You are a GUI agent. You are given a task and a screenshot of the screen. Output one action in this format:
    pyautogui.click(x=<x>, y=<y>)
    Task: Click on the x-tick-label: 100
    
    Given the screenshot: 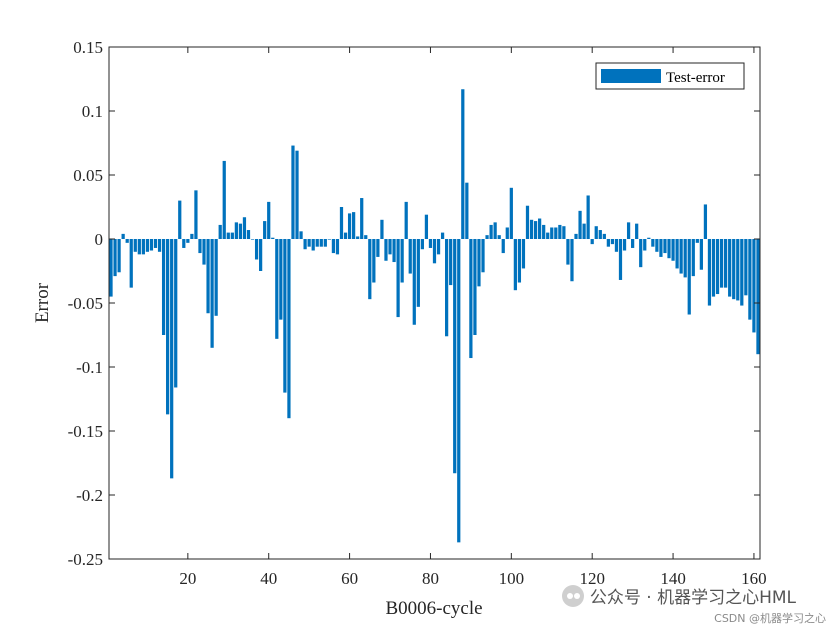 What is the action you would take?
    pyautogui.click(x=512, y=578)
    